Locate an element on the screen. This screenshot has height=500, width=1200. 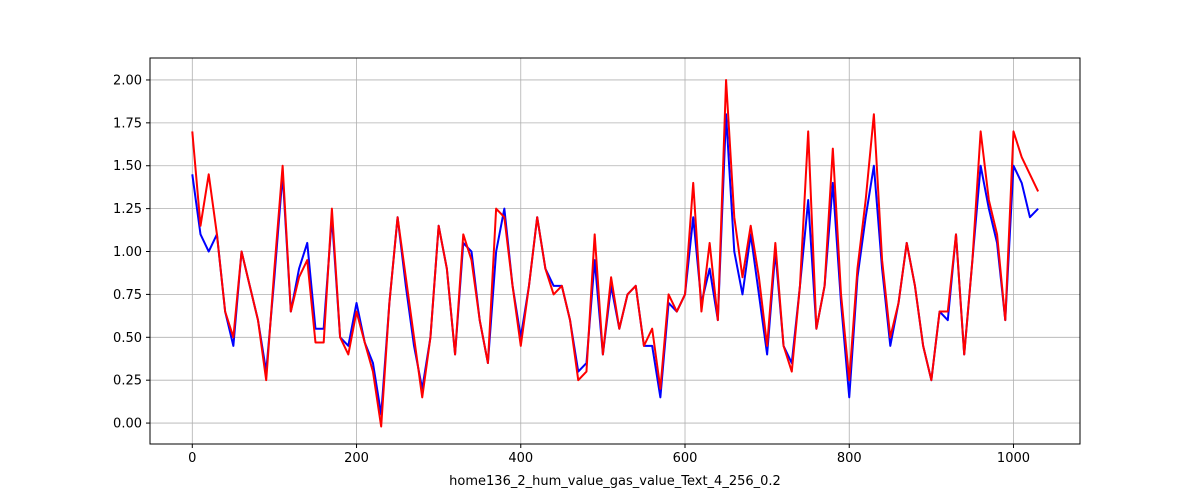
x-tick-label: 800 is located at coordinates (849, 458).